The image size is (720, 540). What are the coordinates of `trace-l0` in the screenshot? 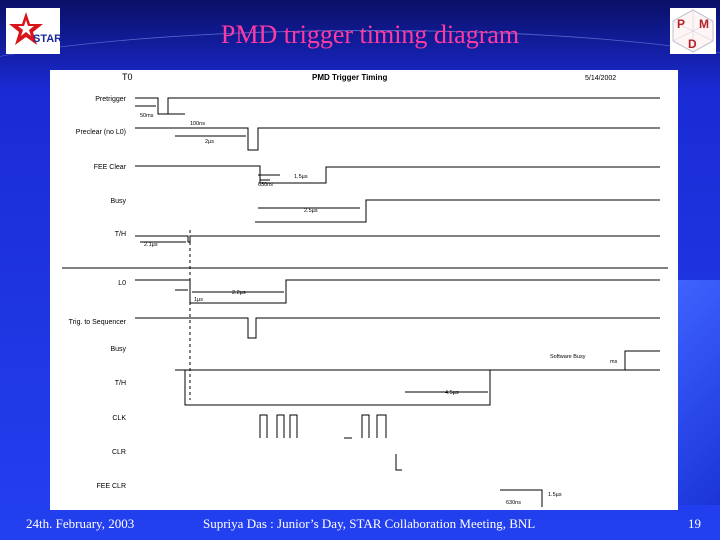 It's located at (397, 291).